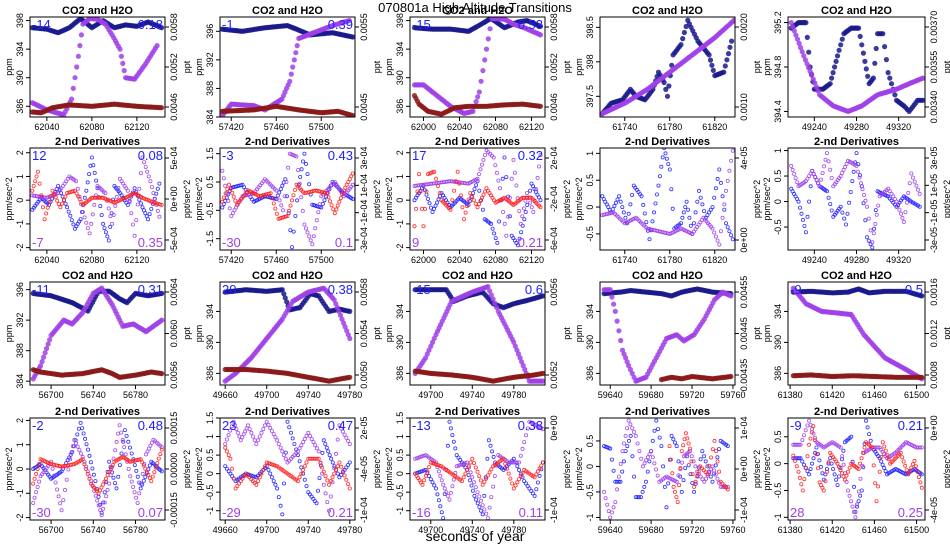 This screenshot has width=950, height=550. Describe the element at coordinates (610, 395) in the screenshot. I see `x-tick-label: 59640` at that location.